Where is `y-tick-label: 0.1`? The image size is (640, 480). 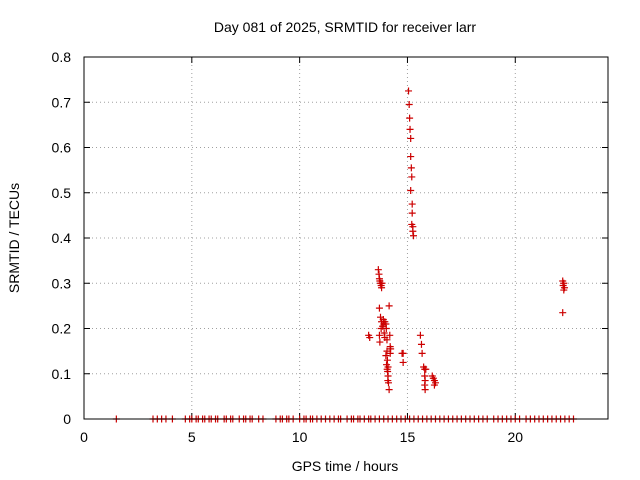
y-tick-label: 0.1 is located at coordinates (62, 374).